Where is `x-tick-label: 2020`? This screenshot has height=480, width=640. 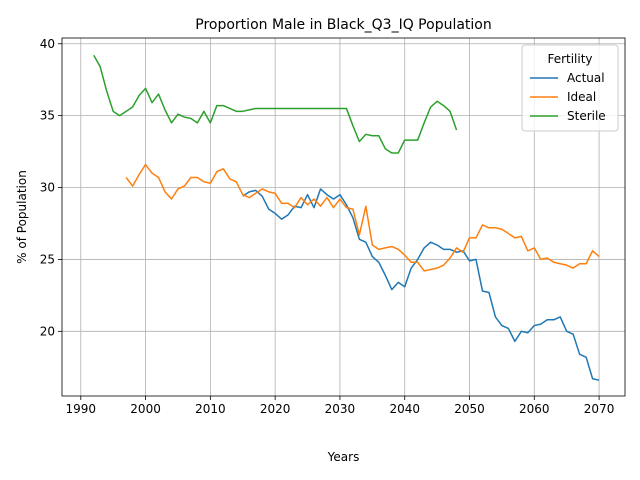 x-tick-label: 2020 is located at coordinates (275, 409).